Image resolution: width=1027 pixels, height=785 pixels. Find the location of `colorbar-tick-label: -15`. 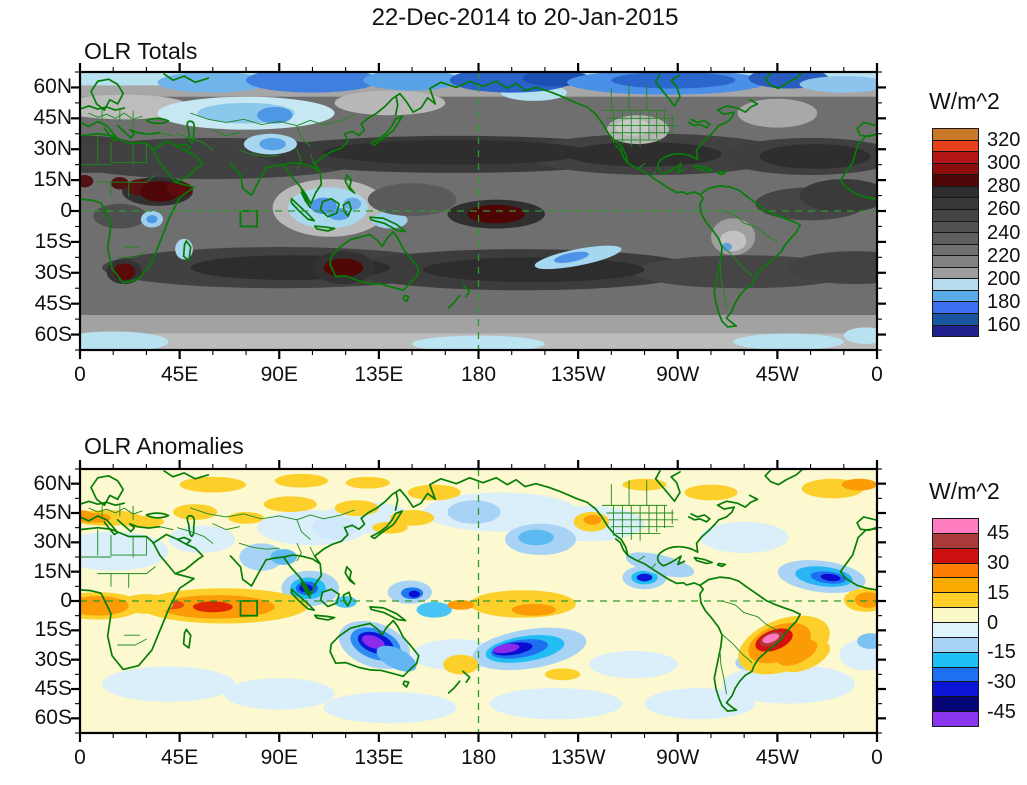

colorbar-tick-label: -15 is located at coordinates (1001, 652).